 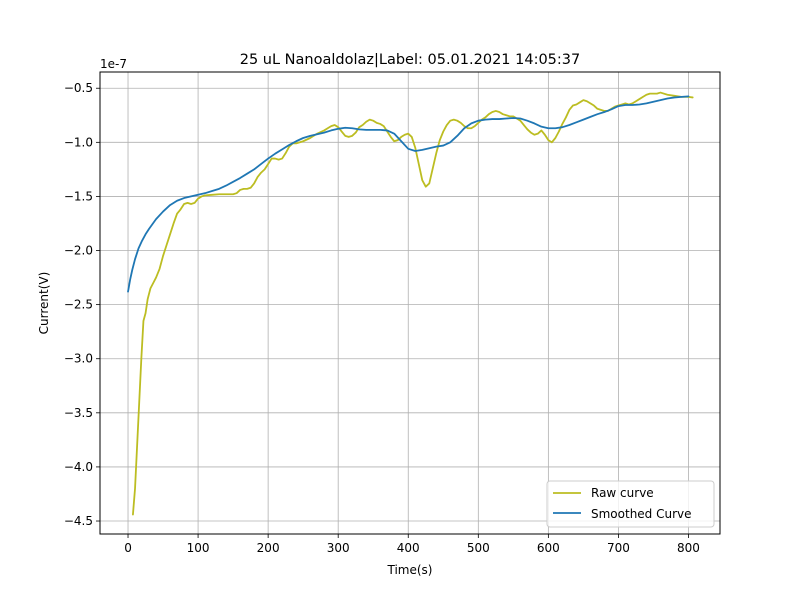 I want to click on y-tick-label: −2.5, so click(x=78, y=305).